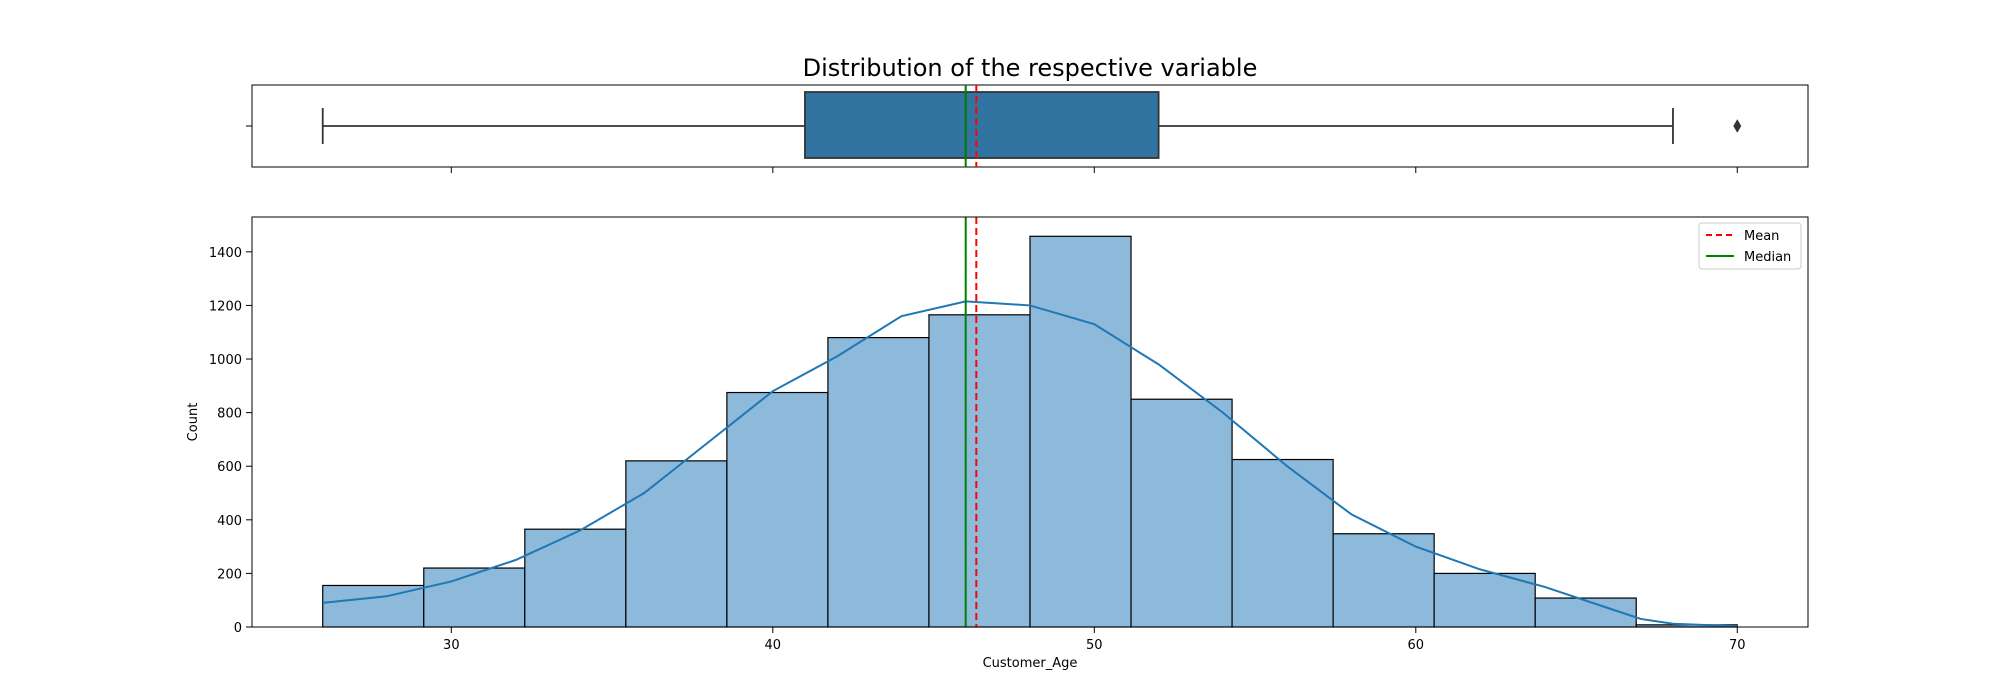  I want to click on boxplot-x-ticks, so click(1094, 170).